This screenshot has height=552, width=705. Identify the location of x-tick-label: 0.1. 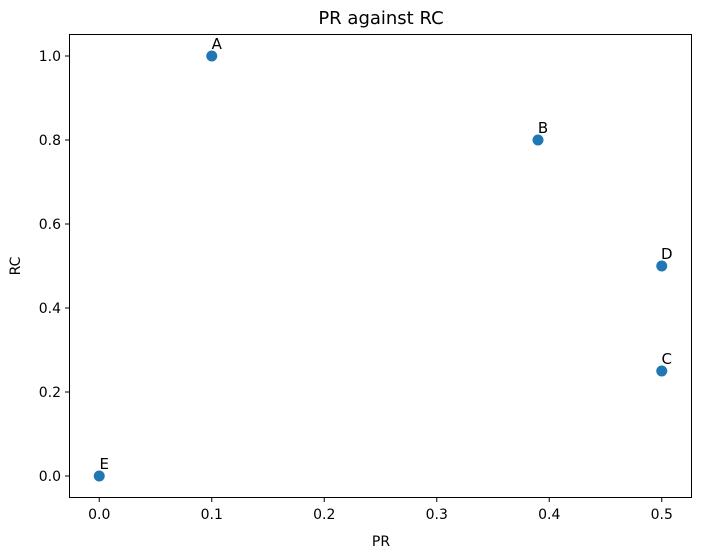
(212, 515).